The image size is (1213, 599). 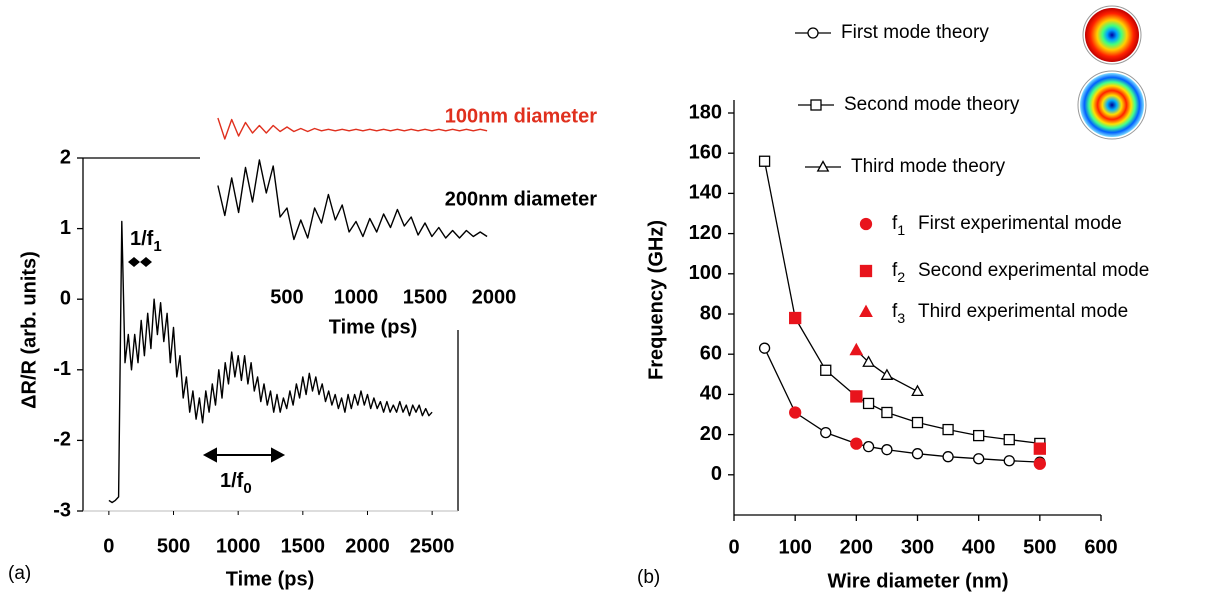 What do you see at coordinates (705, 152) in the screenshot?
I see `y-tick-label: 160` at bounding box center [705, 152].